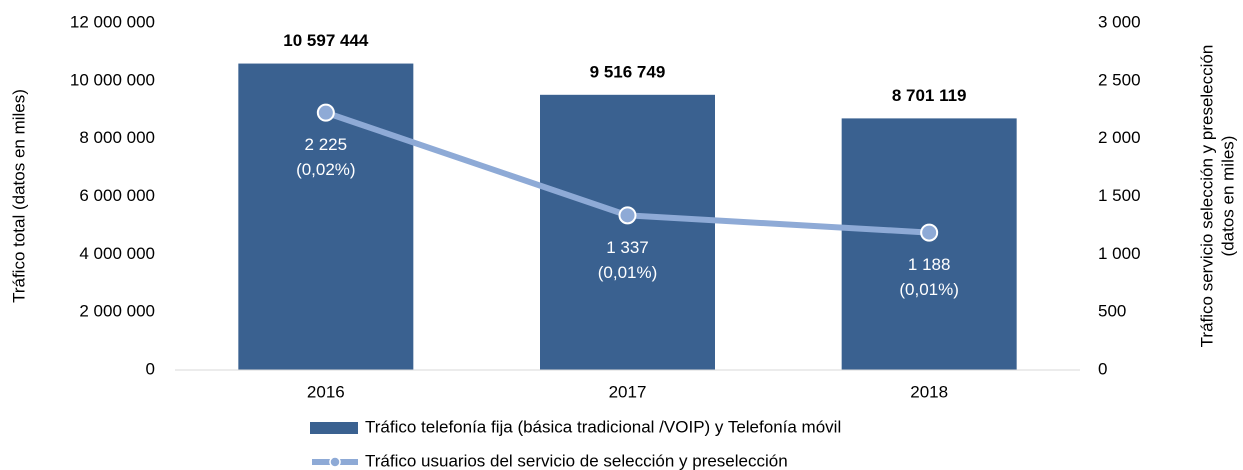 The width and height of the screenshot is (1243, 470). What do you see at coordinates (326, 40) in the screenshot?
I see `bar-value-label: 10 597 444` at bounding box center [326, 40].